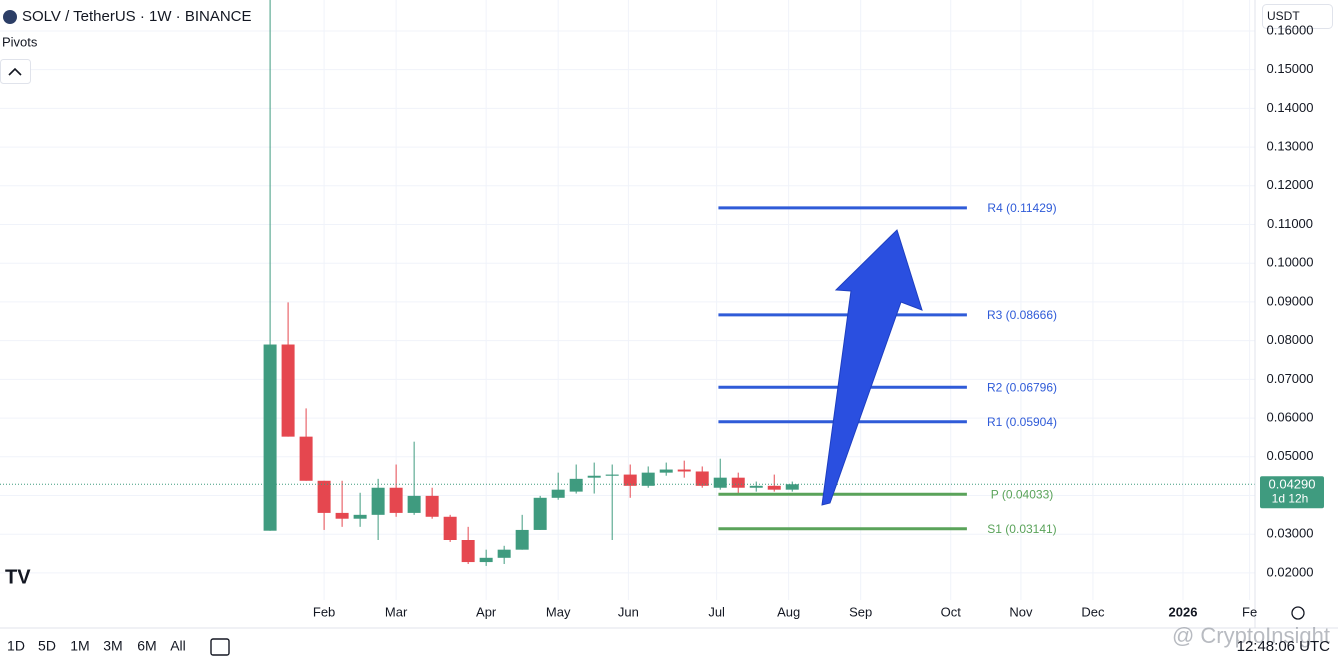 The width and height of the screenshot is (1338, 665). I want to click on y-tick-label: 0.06000, so click(1290, 417).